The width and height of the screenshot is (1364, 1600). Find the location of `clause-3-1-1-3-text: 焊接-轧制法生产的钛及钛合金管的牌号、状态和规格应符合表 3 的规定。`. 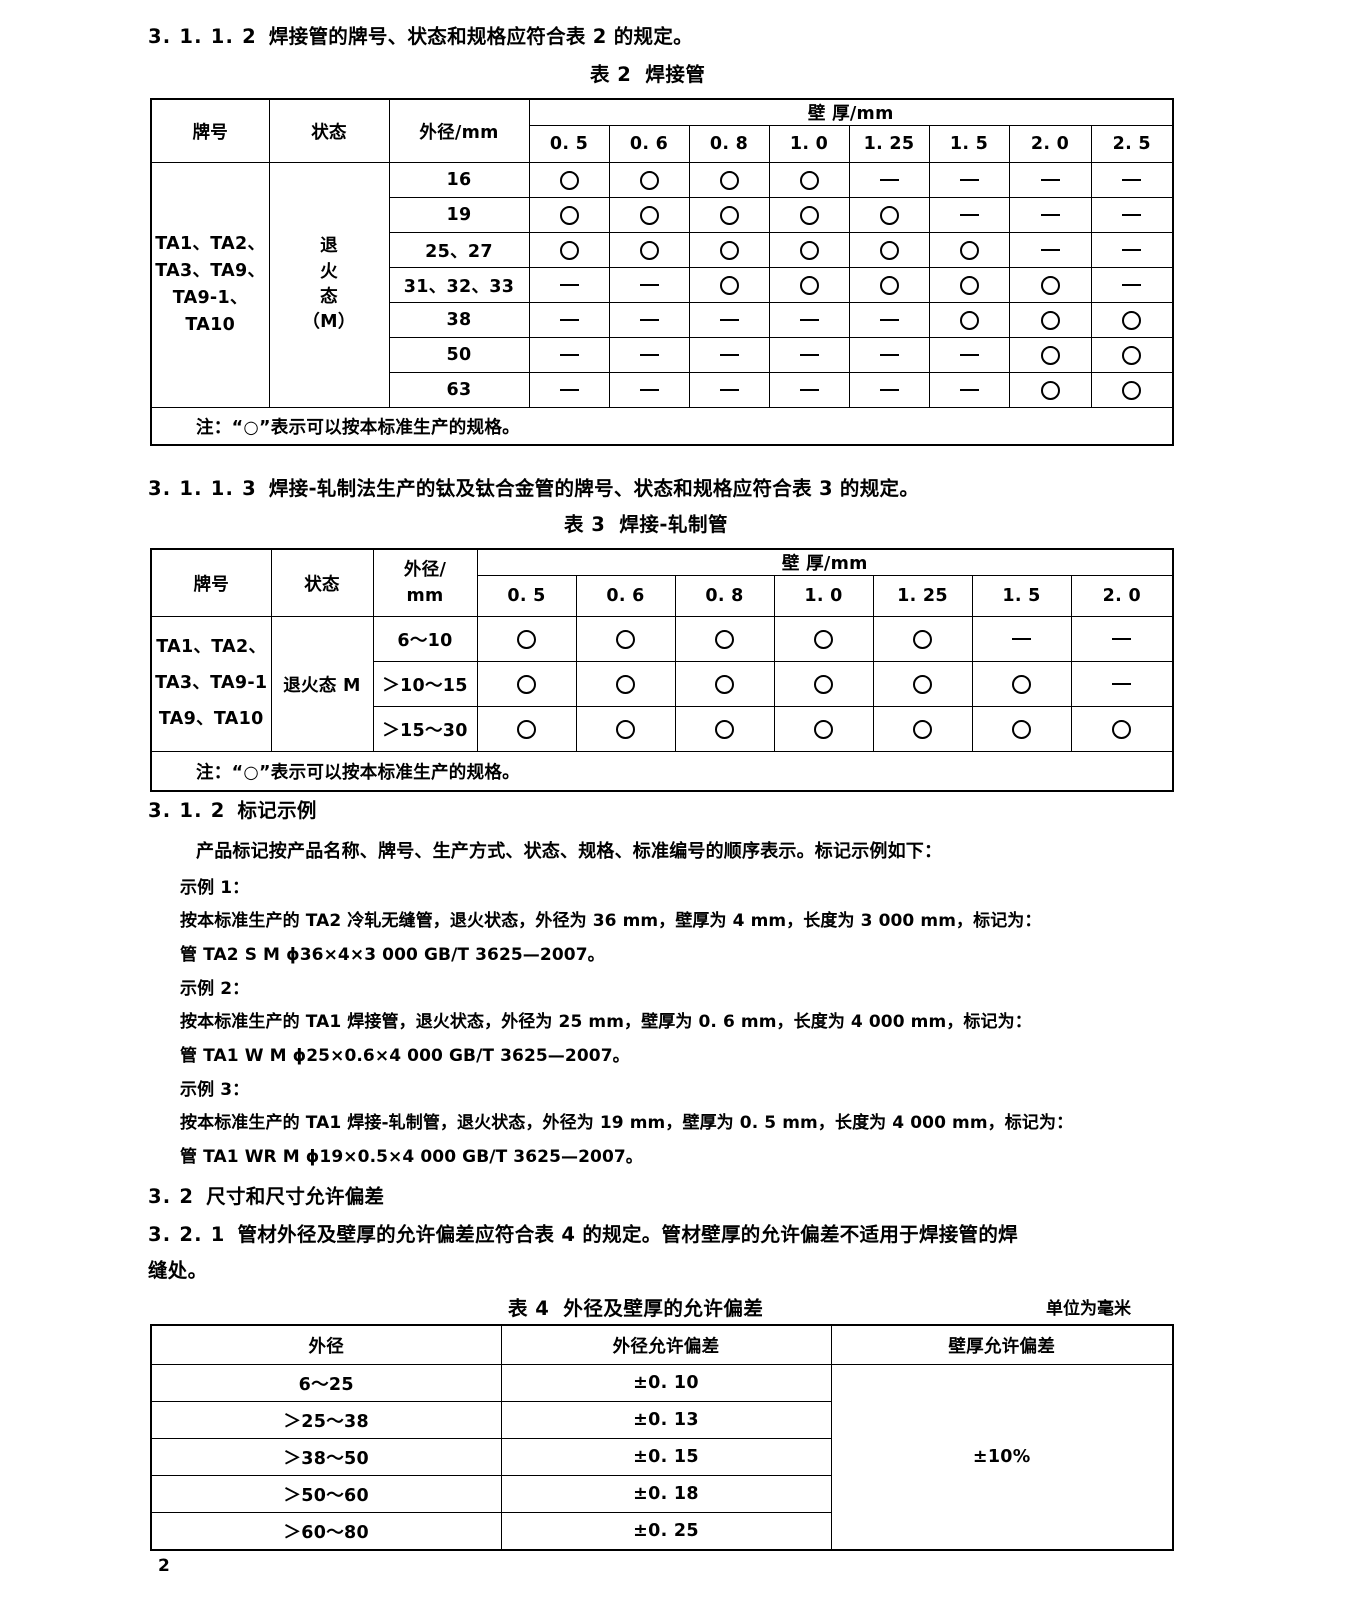

clause-3-1-1-3-text: 焊接-轧制法生产的钛及钛合金管的牌号、状态和规格应符合表 3 的规定。 is located at coordinates (594, 488).